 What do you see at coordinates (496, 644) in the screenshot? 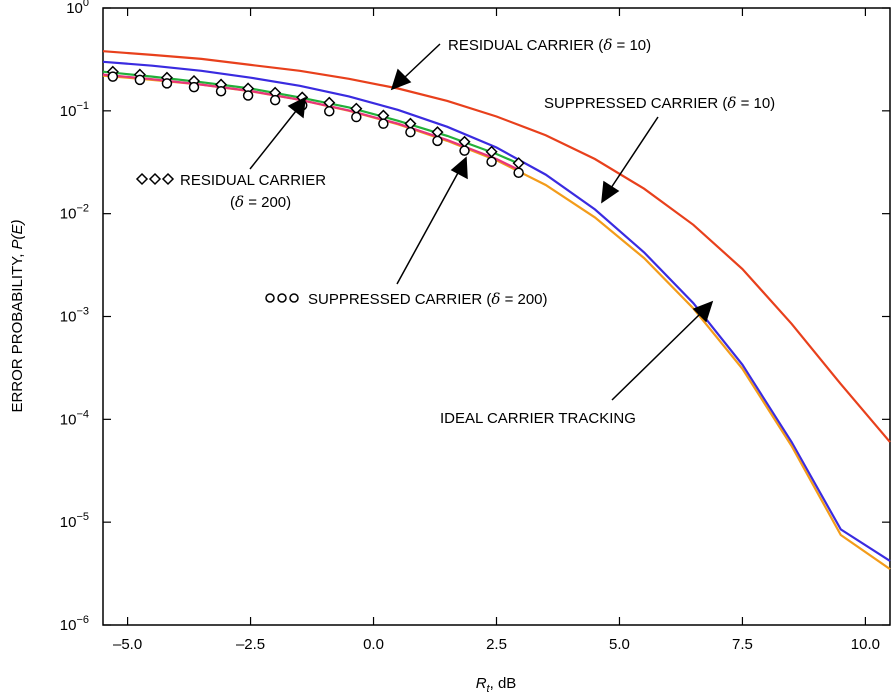
I see `x-tick-label: 2.5` at bounding box center [496, 644].